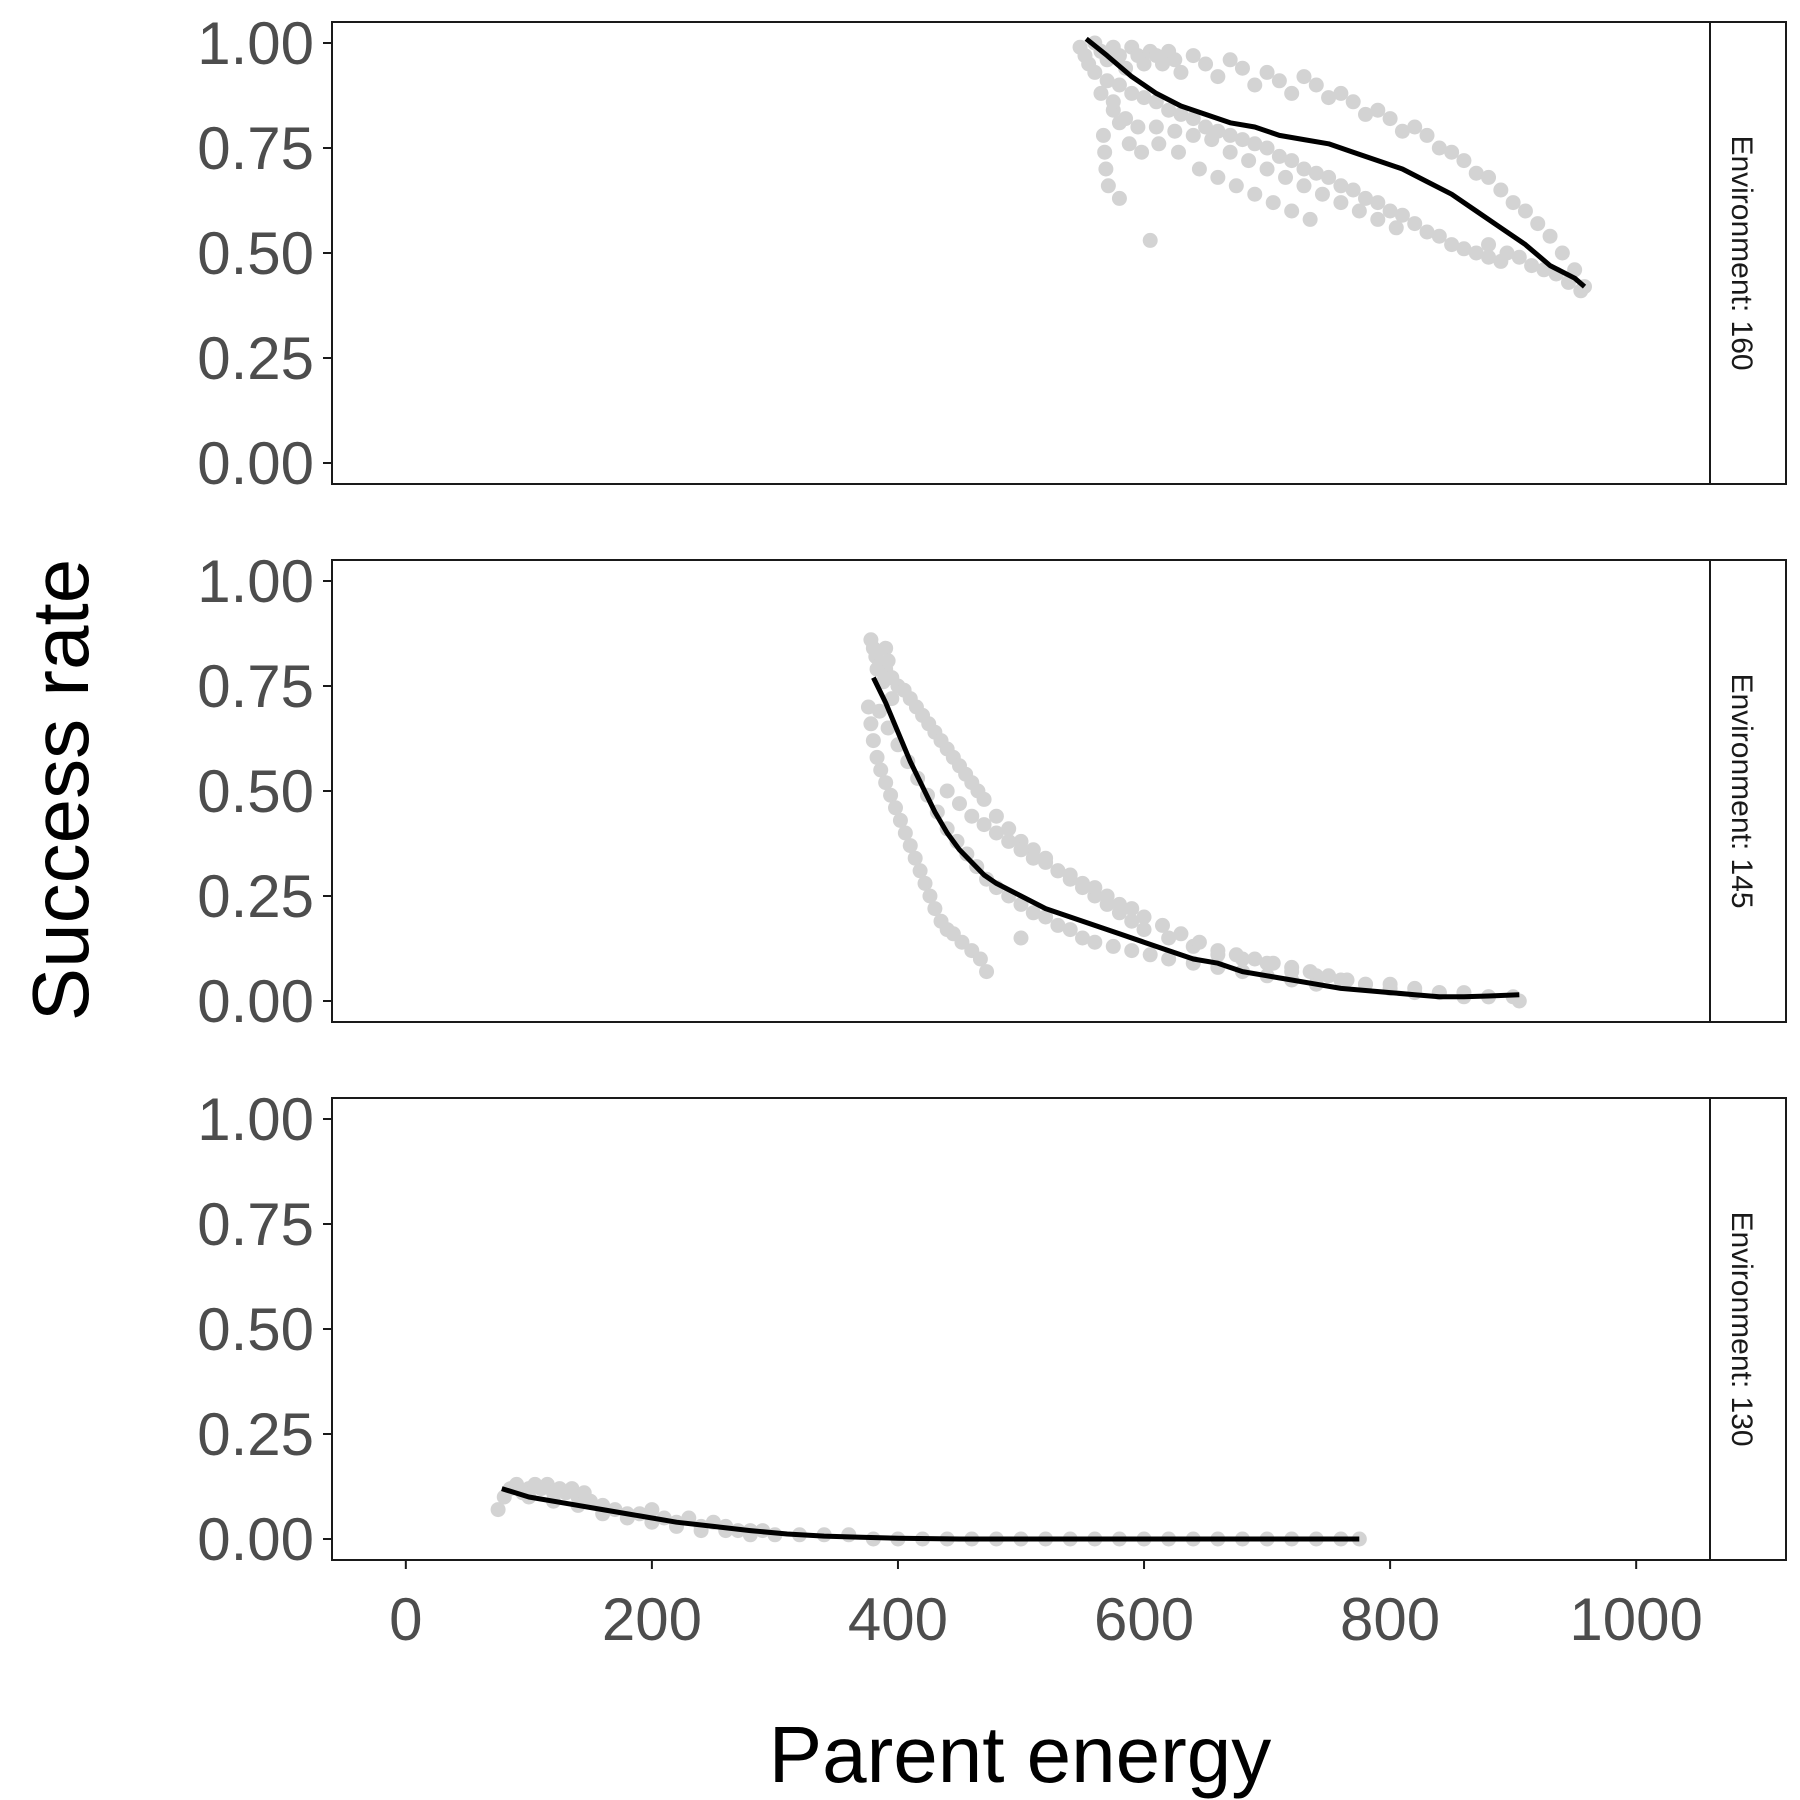 The width and height of the screenshot is (1800, 1800). Describe the element at coordinates (652, 1619) in the screenshot. I see `x-tick-label: 200` at that location.